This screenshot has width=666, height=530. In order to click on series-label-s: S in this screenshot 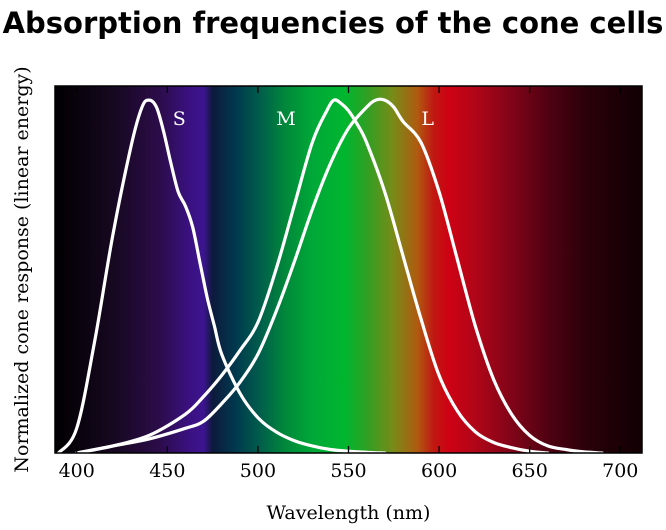, I will do `click(179, 119)`.